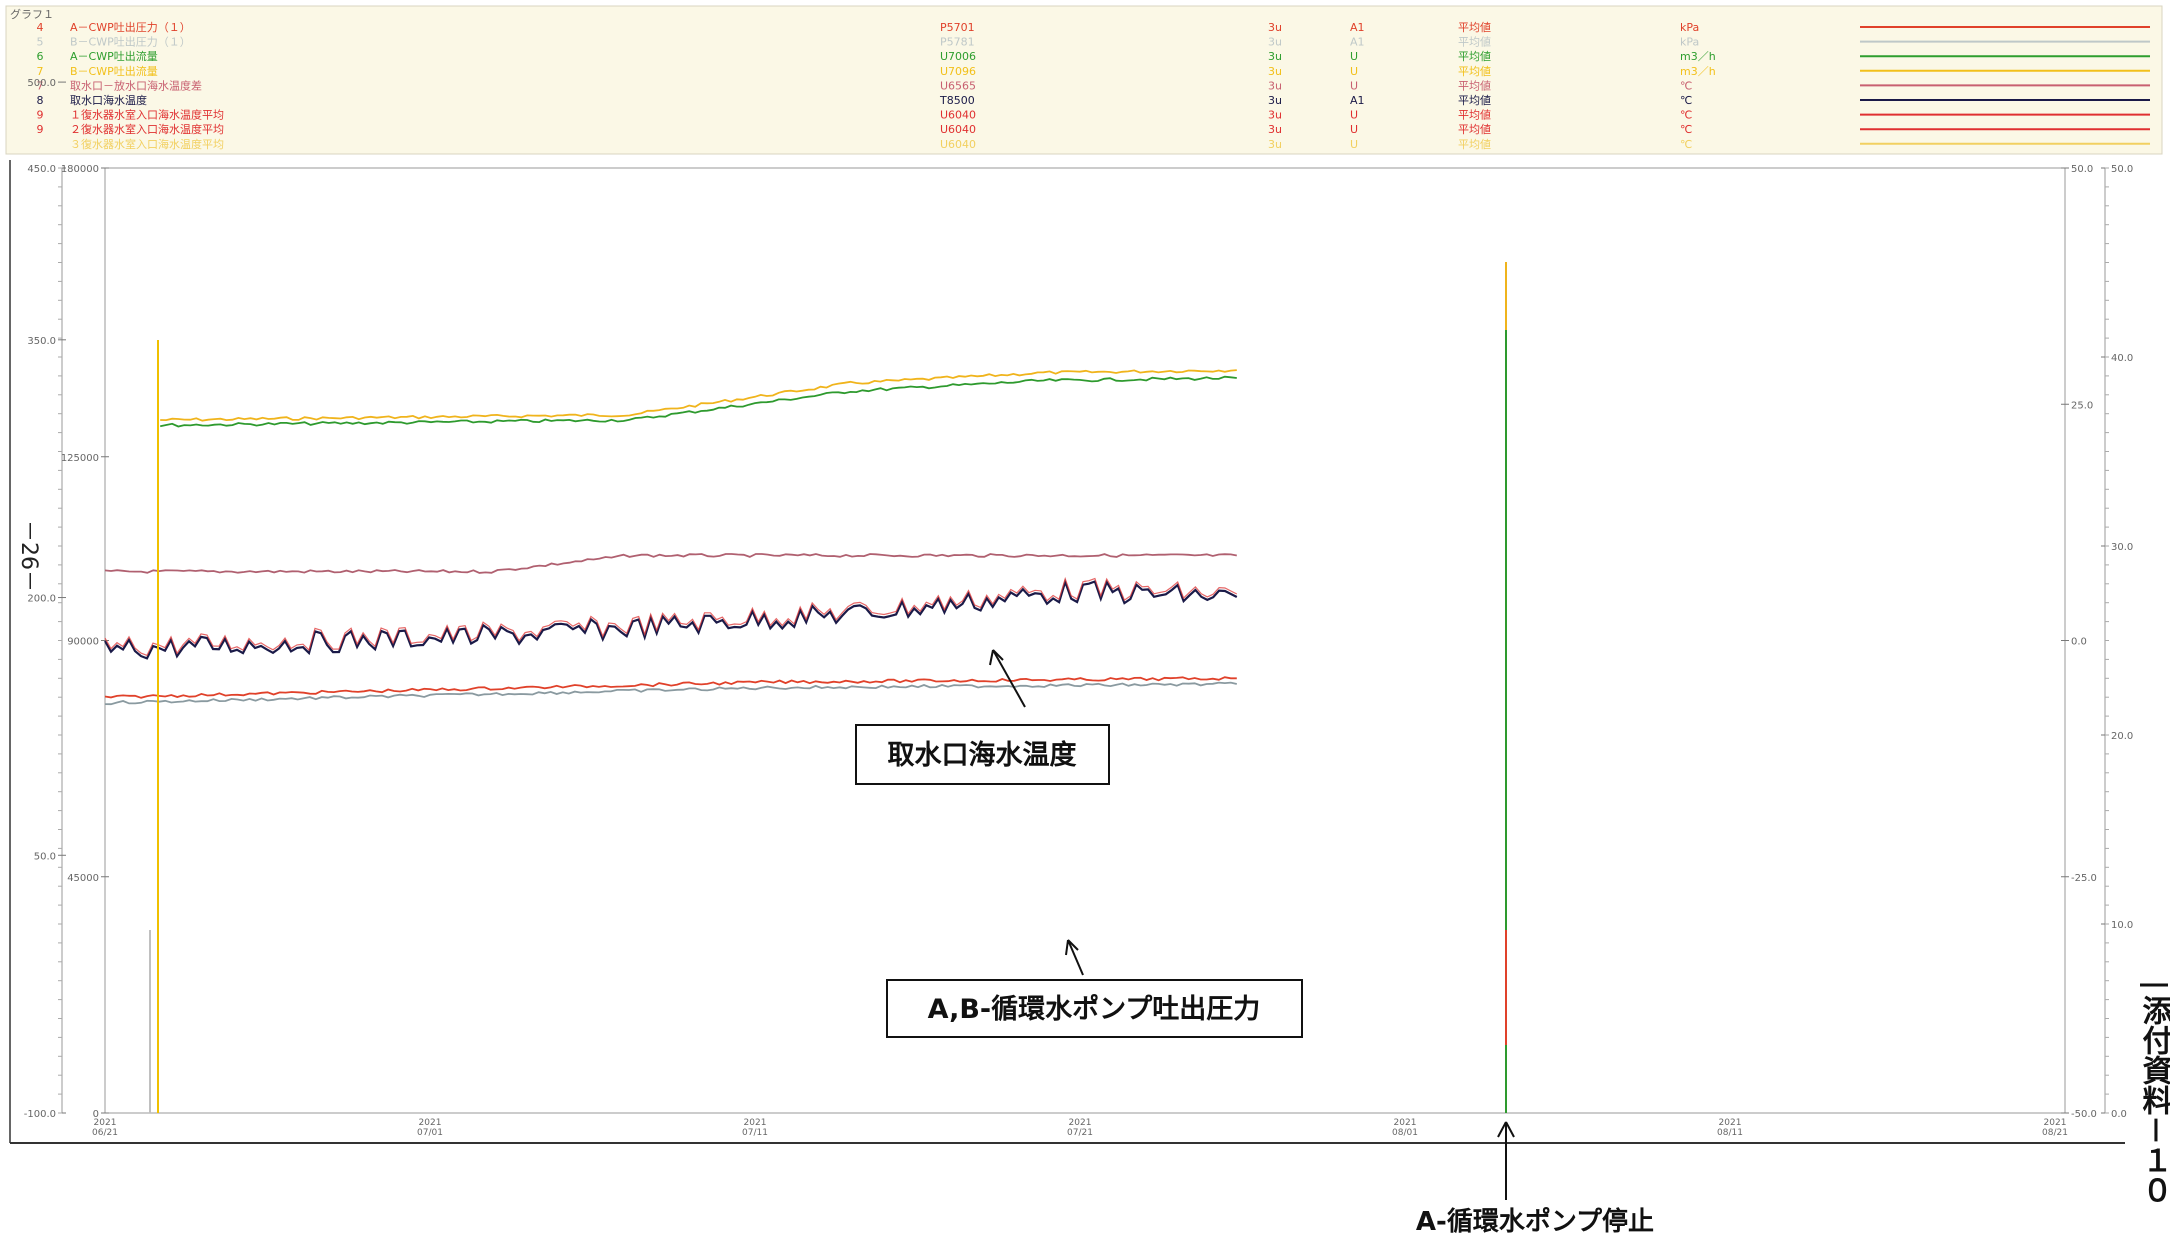 The width and height of the screenshot is (2170, 1243). Describe the element at coordinates (83, 878) in the screenshot. I see `axis-left-inner-tick-label: 45000` at that location.